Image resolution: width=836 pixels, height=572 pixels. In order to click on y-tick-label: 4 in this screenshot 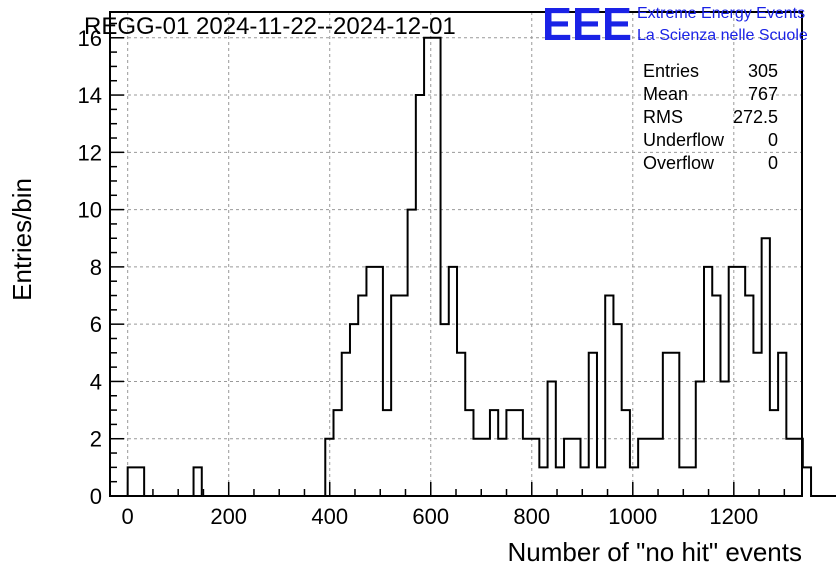, I will do `click(96, 381)`.